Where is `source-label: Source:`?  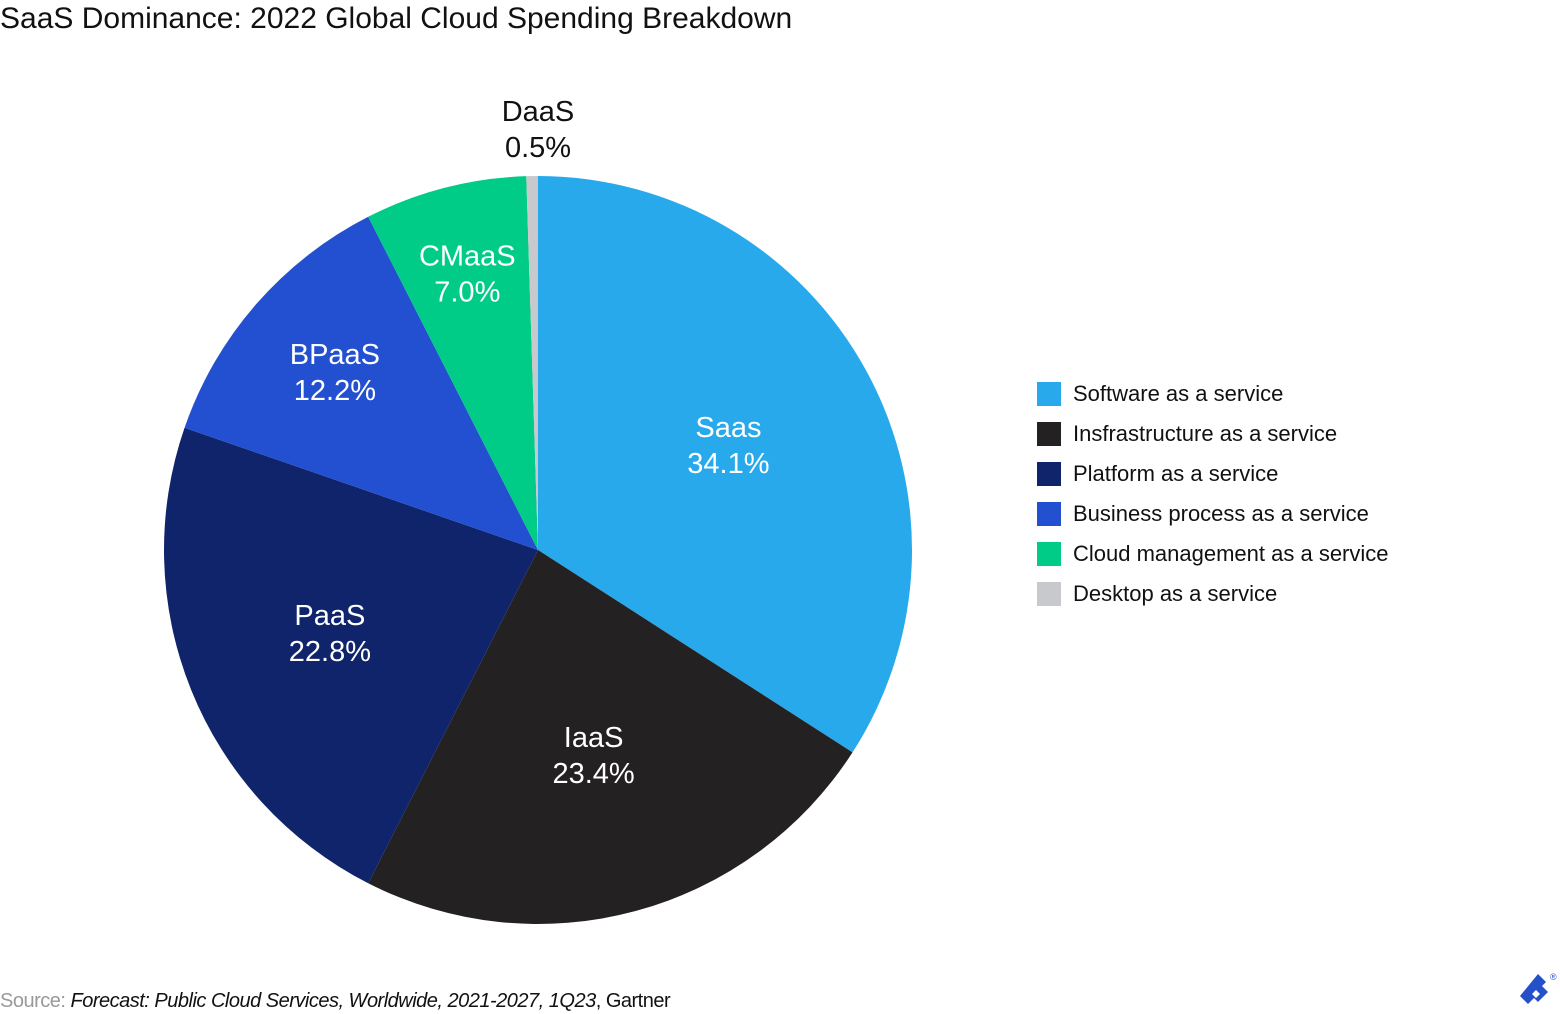
source-label: Source: is located at coordinates (33, 1001).